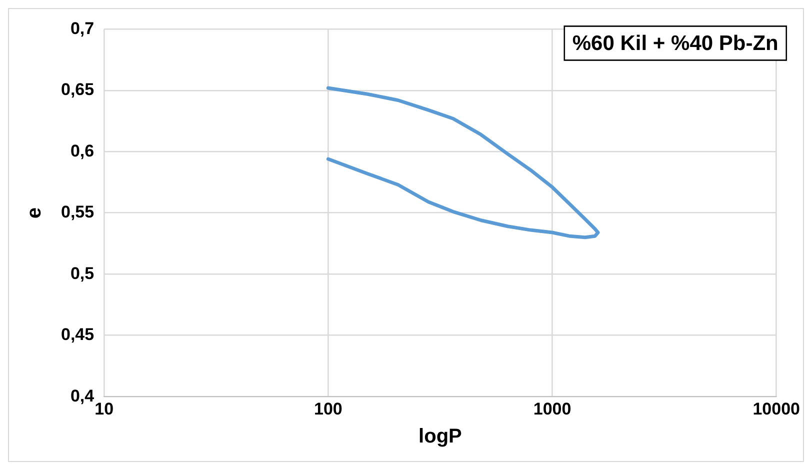 This screenshot has height=470, width=812. What do you see at coordinates (552, 408) in the screenshot?
I see `x-tick-label: 1000` at bounding box center [552, 408].